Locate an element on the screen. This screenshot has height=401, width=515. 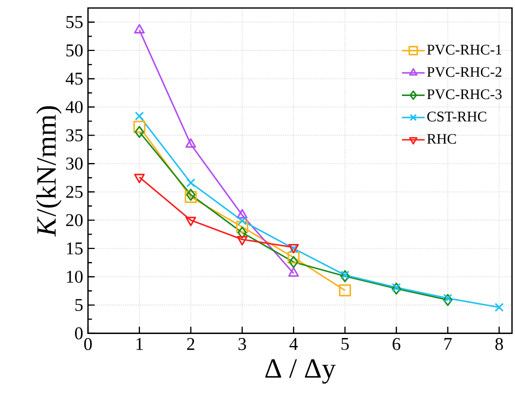
x-tick-label: 7 is located at coordinates (448, 344).